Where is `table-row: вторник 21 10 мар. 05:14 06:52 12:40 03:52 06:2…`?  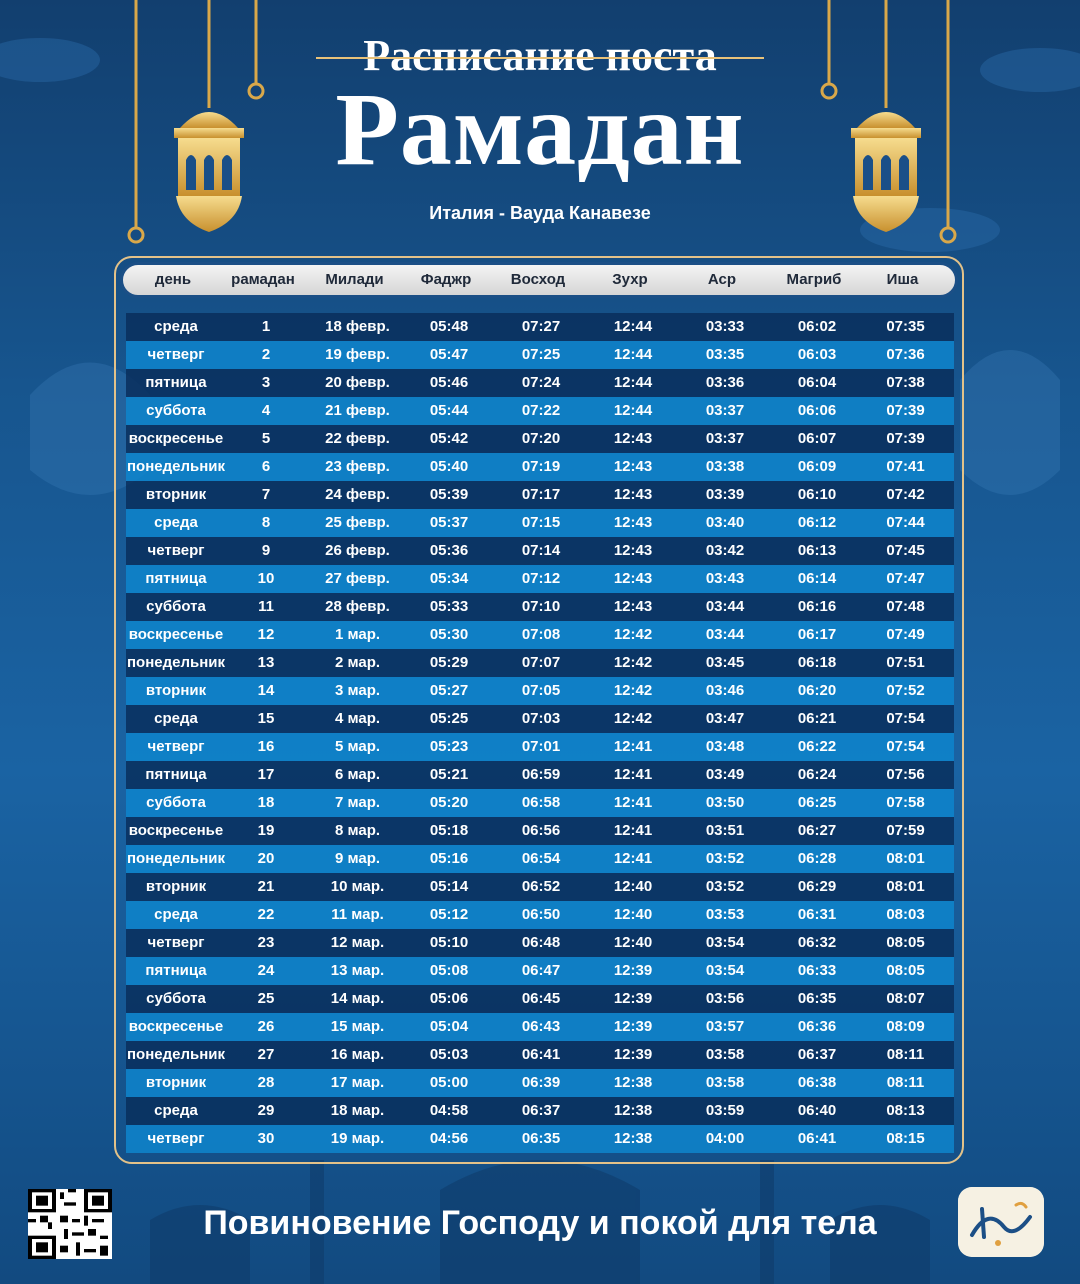
table-row: вторник 21 10 мар. 05:14 06:52 12:40 03:52 06:2… is located at coordinates (540, 887).